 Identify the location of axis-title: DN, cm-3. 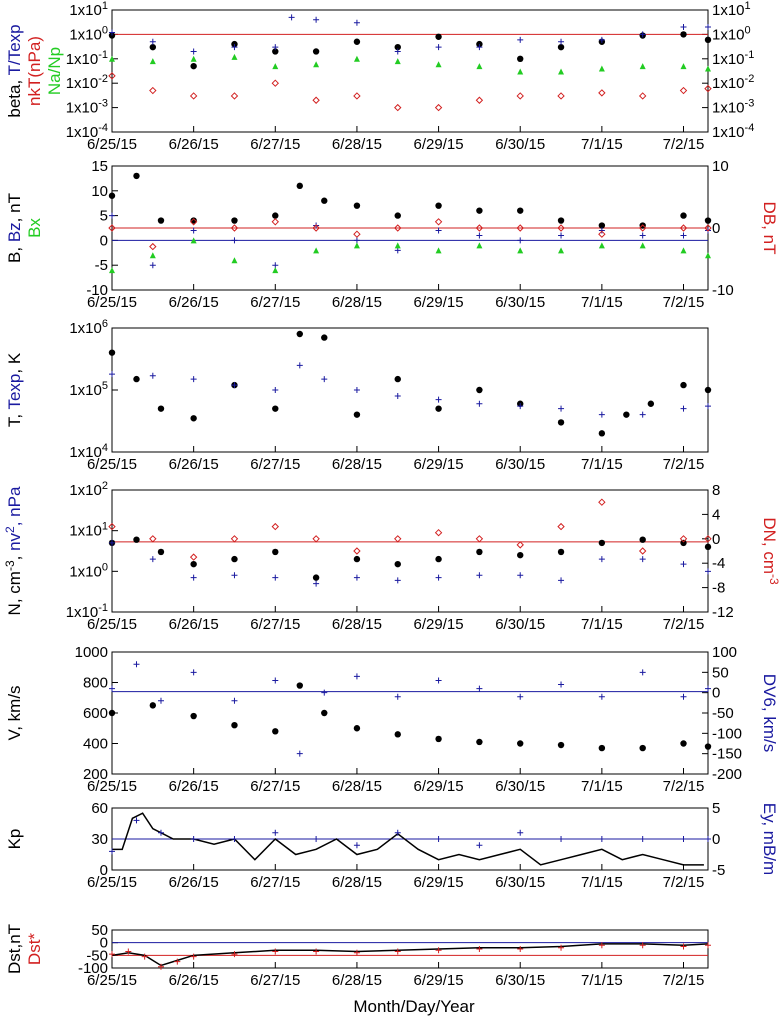
(770, 551).